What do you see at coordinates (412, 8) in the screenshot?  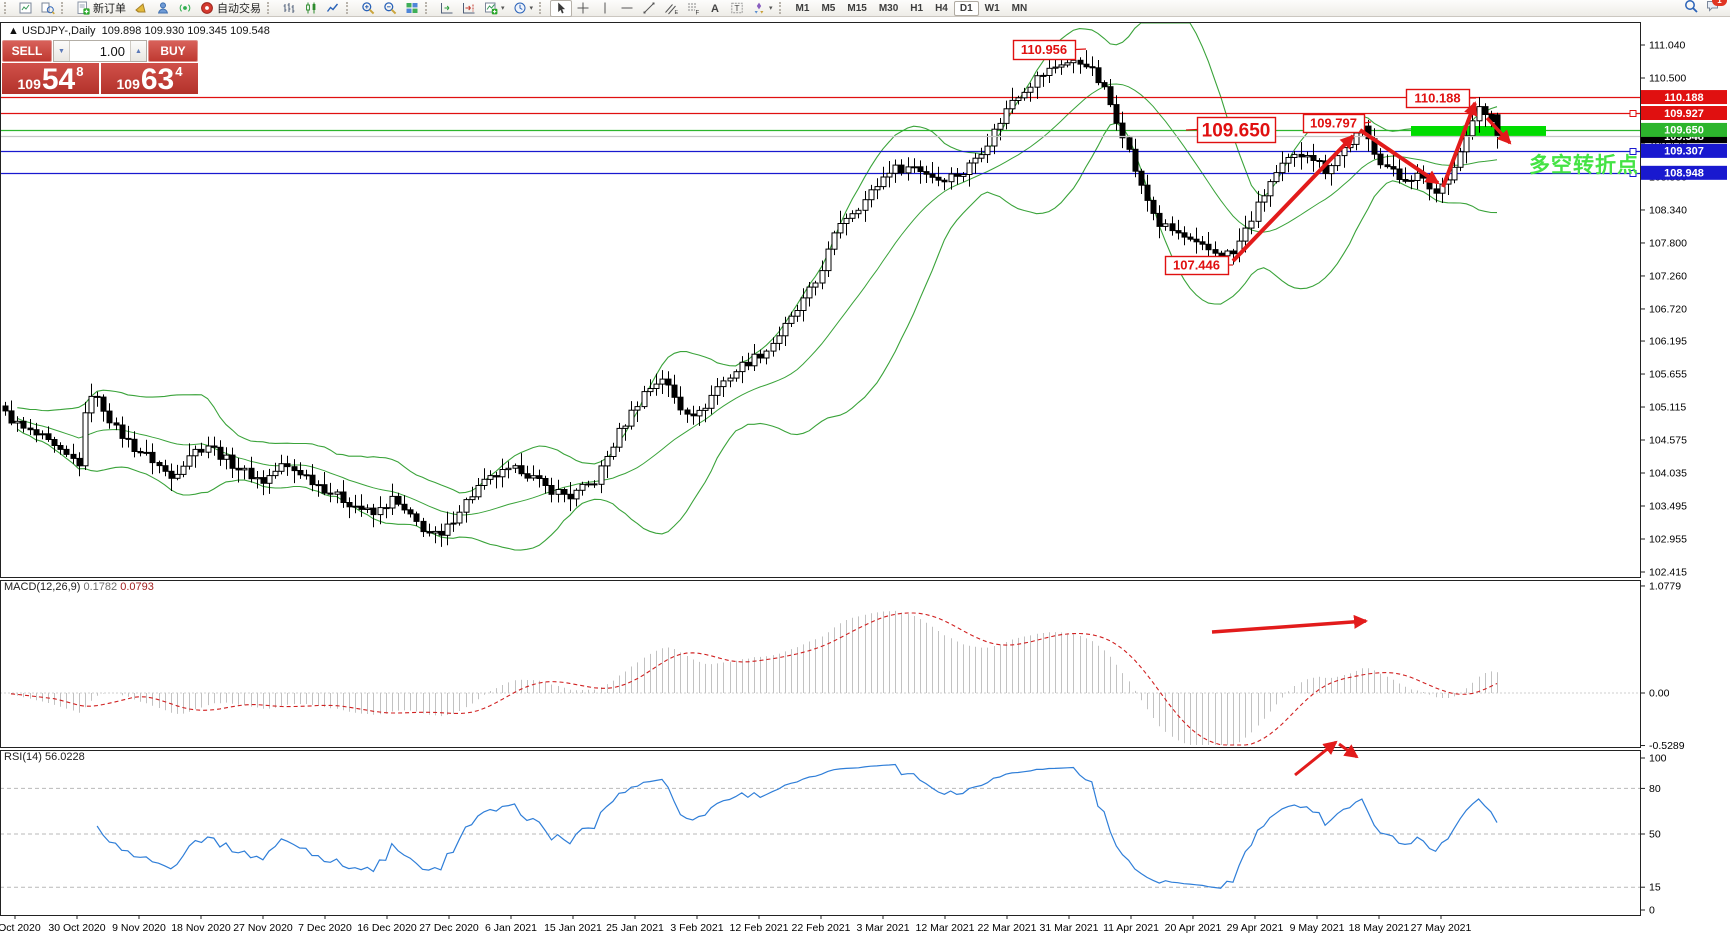 I see `tile-windows-icon` at bounding box center [412, 8].